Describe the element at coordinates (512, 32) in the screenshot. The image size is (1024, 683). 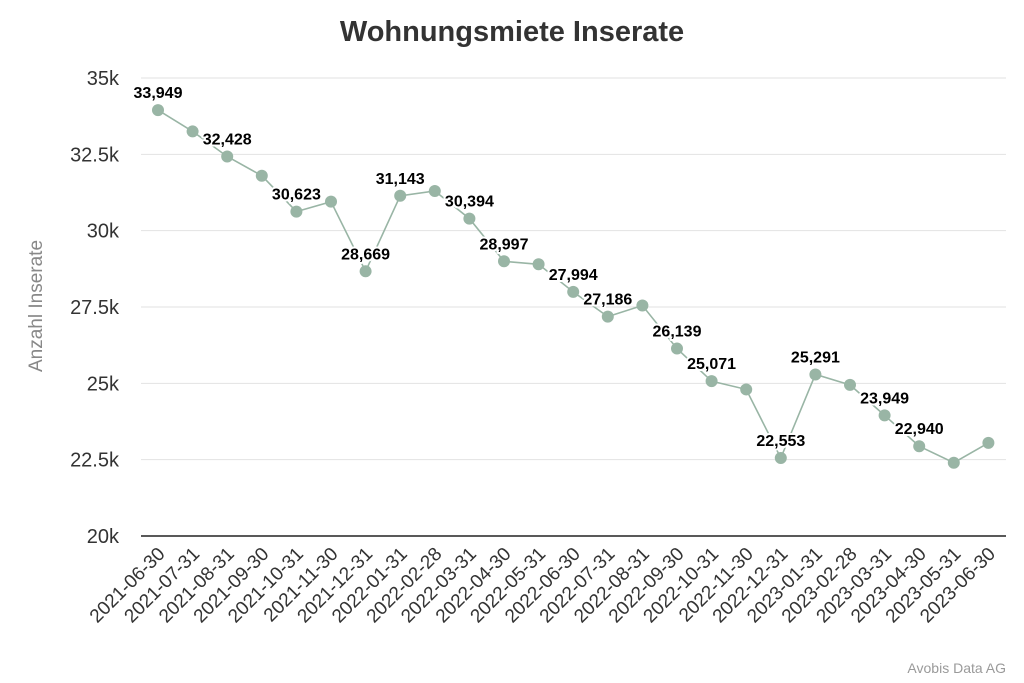
I see `chart-title: Wohnungsmiete Inserate` at that location.